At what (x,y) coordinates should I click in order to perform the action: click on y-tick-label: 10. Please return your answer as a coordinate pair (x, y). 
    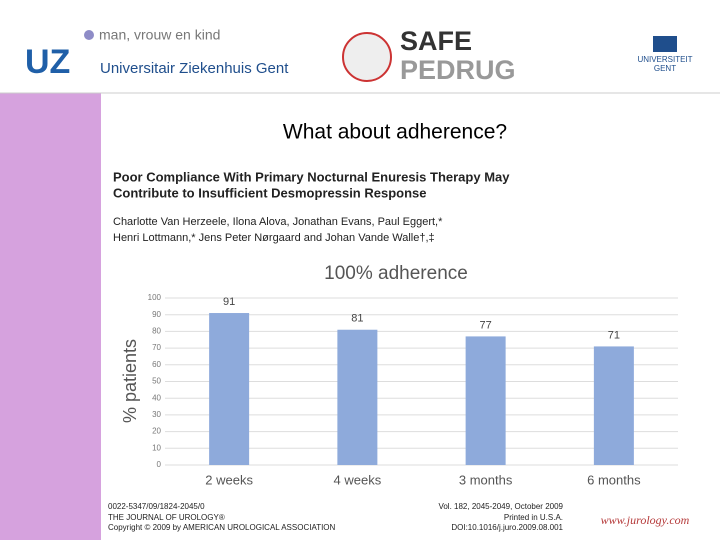
    Looking at the image, I should click on (156, 447).